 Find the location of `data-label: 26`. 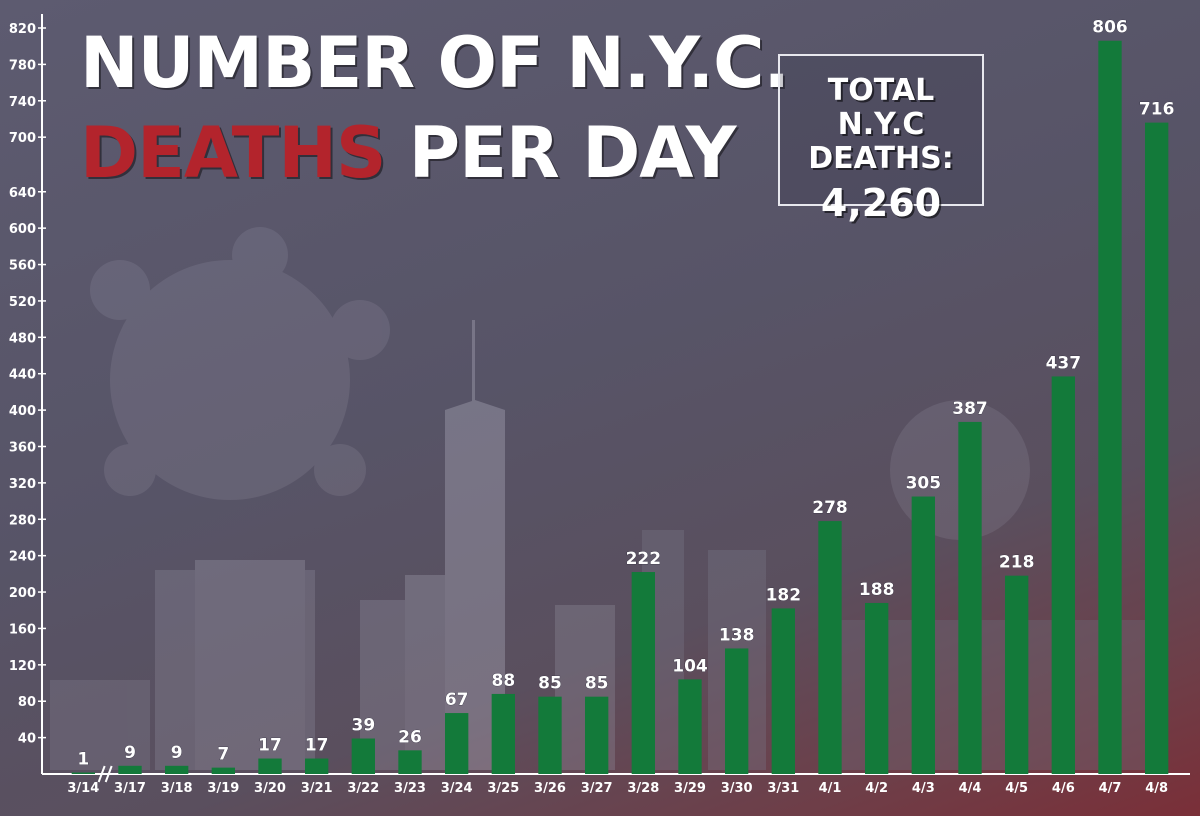

data-label: 26 is located at coordinates (410, 737).